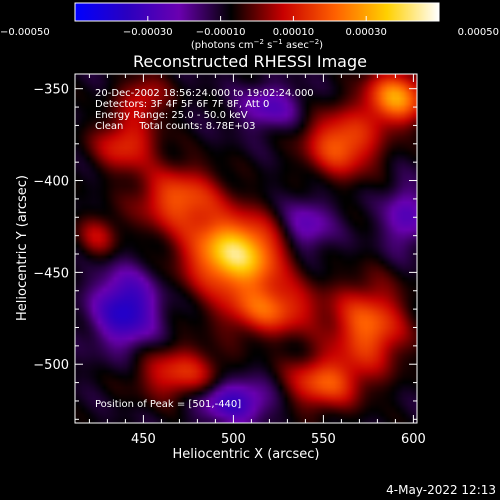 The image size is (500, 500). I want to click on x-tick-label: 600, so click(413, 439).